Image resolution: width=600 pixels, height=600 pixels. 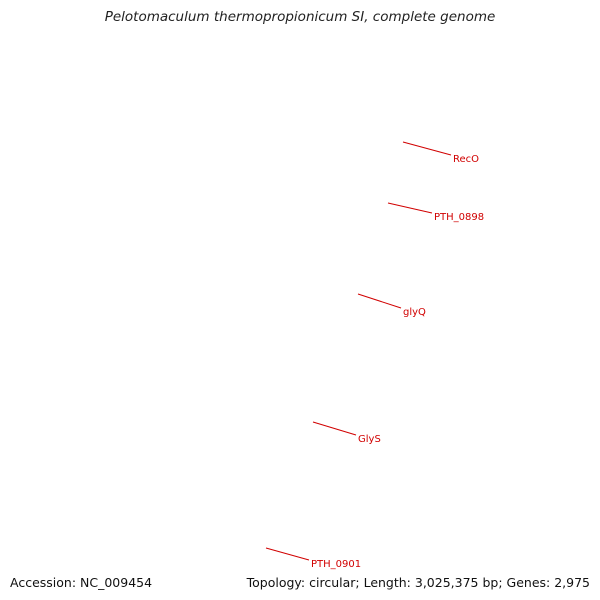 I want to click on gene-label: glyQ, so click(x=414, y=312).